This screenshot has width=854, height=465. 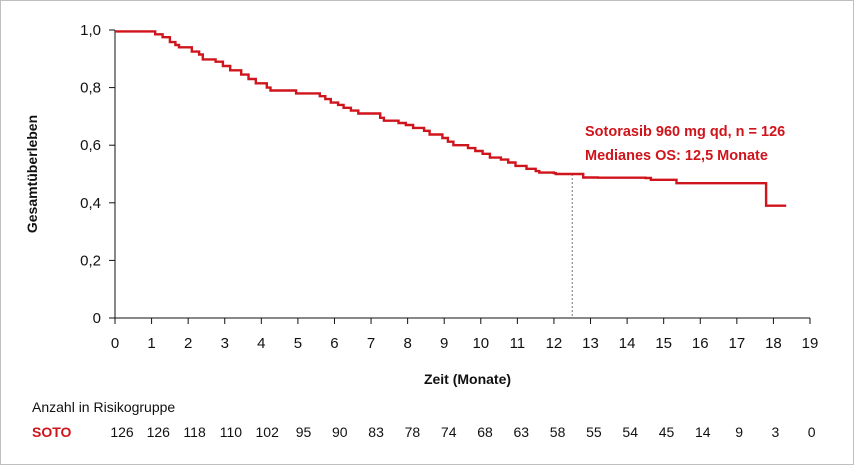 I want to click on risk-table-title: Anzahl in Risikogruppe, so click(x=103, y=407).